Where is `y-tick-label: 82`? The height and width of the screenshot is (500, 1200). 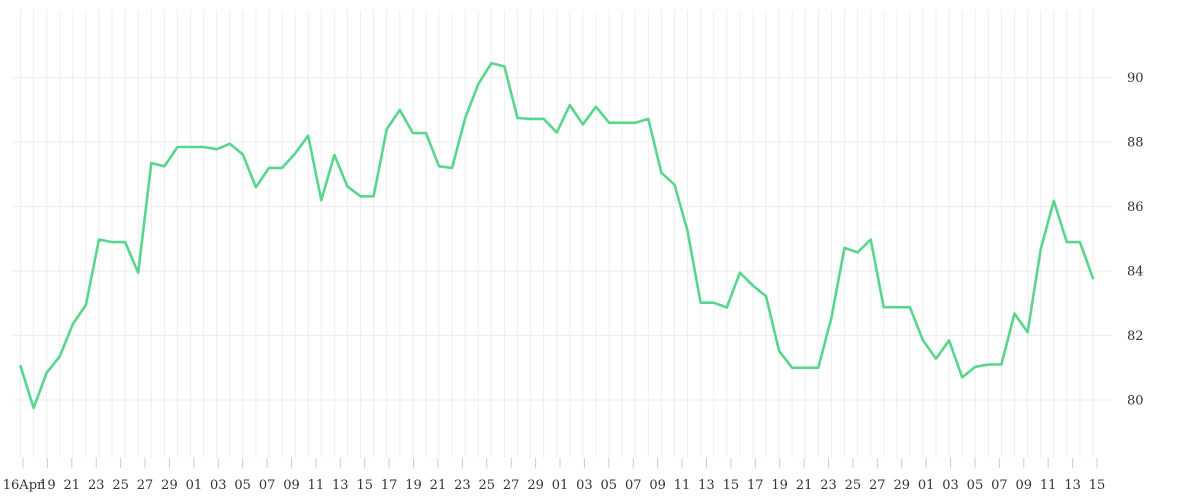
y-tick-label: 82 is located at coordinates (1135, 336).